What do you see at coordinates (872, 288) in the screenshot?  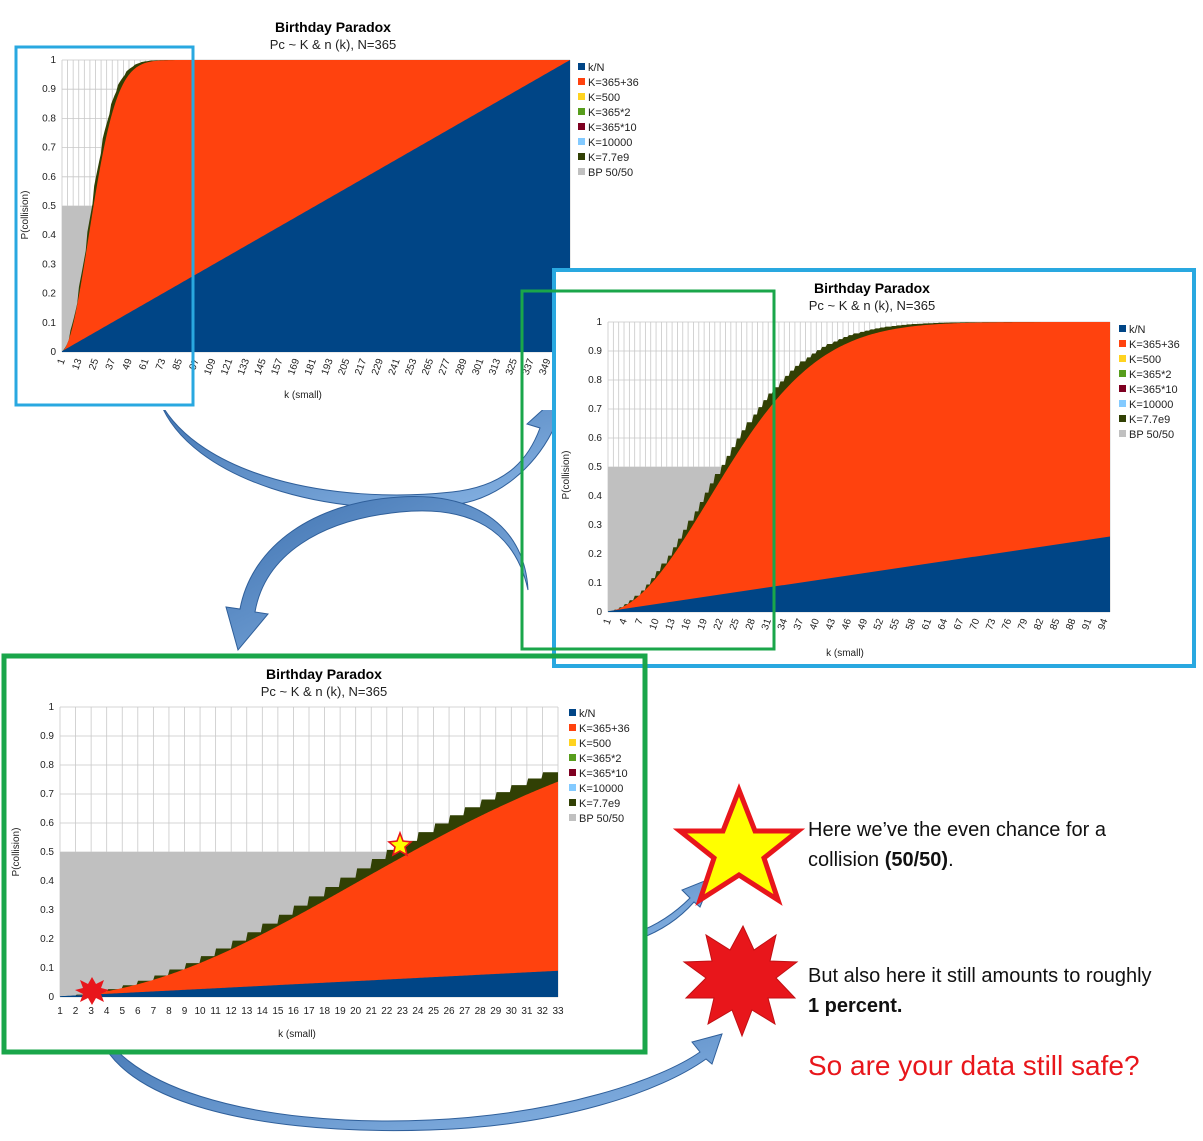 I see `chart-2-title: Birthday Paradox` at bounding box center [872, 288].